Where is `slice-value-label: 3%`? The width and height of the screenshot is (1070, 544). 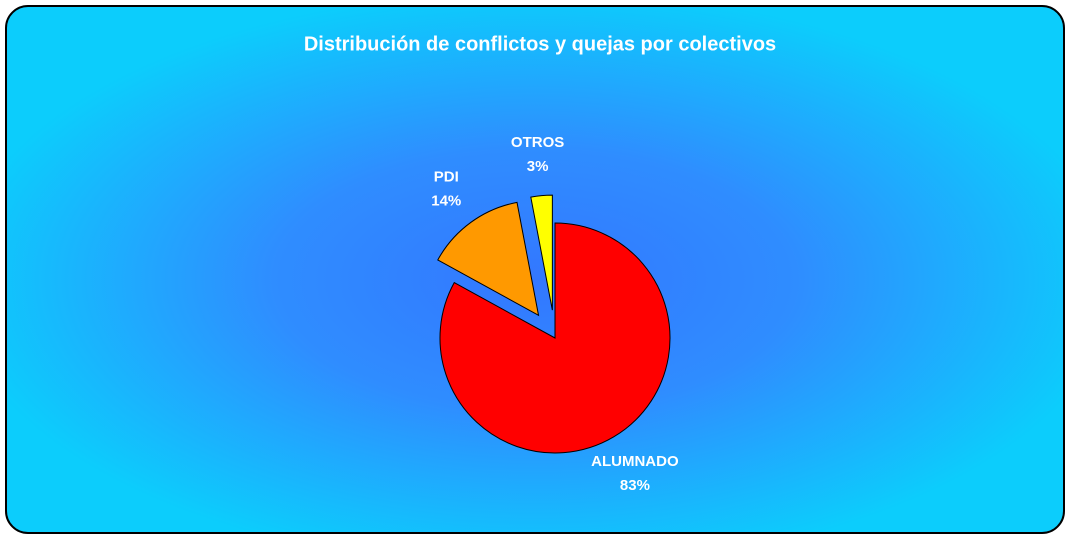 slice-value-label: 3% is located at coordinates (538, 166).